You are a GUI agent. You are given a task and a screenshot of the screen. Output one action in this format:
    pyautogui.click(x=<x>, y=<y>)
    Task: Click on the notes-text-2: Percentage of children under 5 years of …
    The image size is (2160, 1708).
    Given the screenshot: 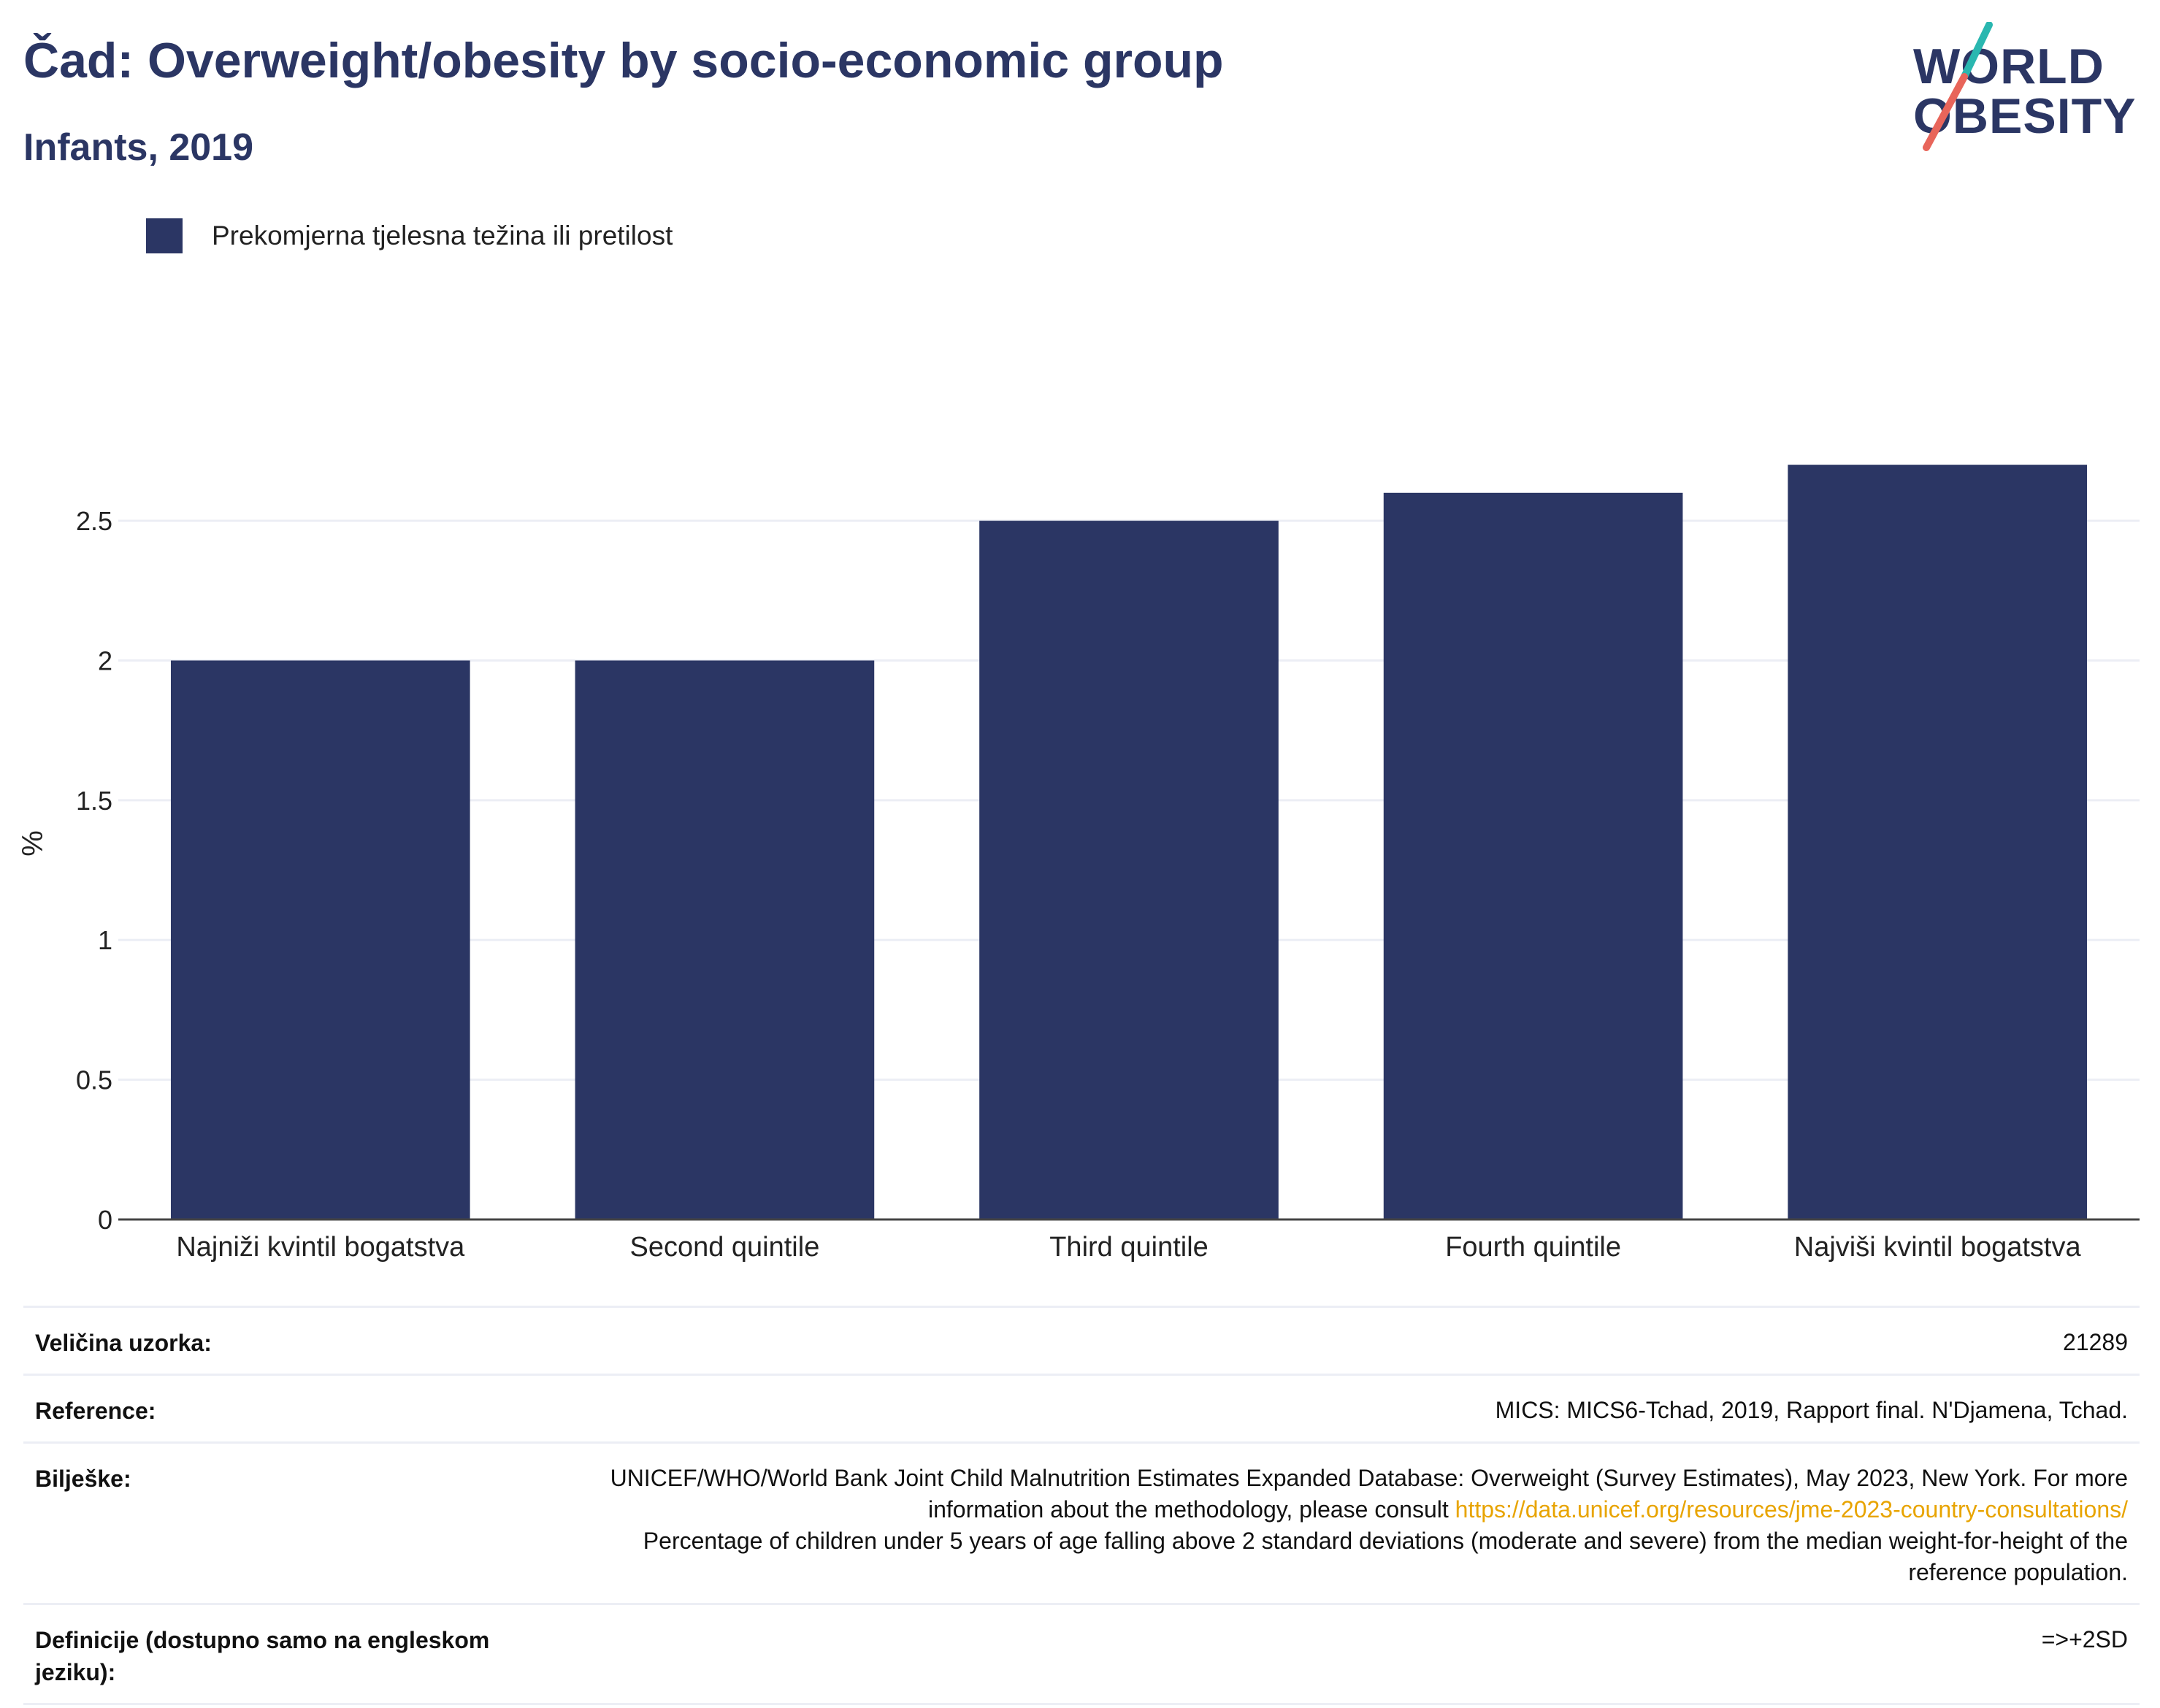 What is the action you would take?
    pyautogui.click(x=1385, y=1556)
    